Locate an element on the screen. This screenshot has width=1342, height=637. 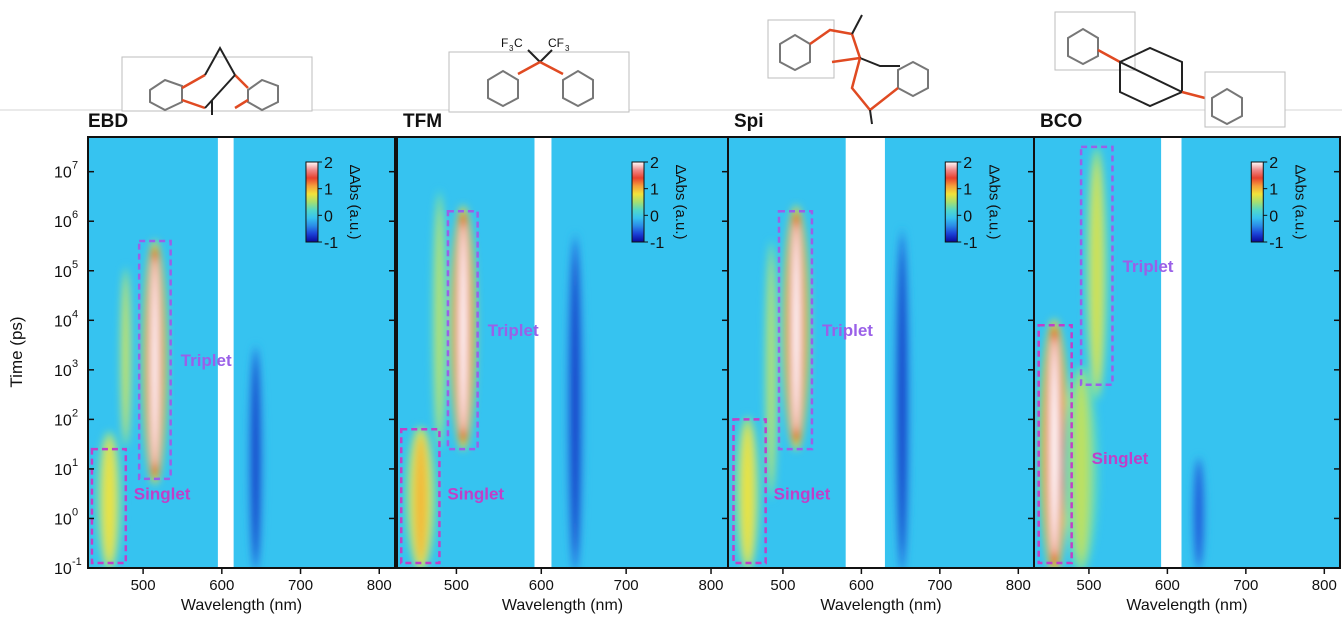
panel-title: EBD is located at coordinates (108, 121).